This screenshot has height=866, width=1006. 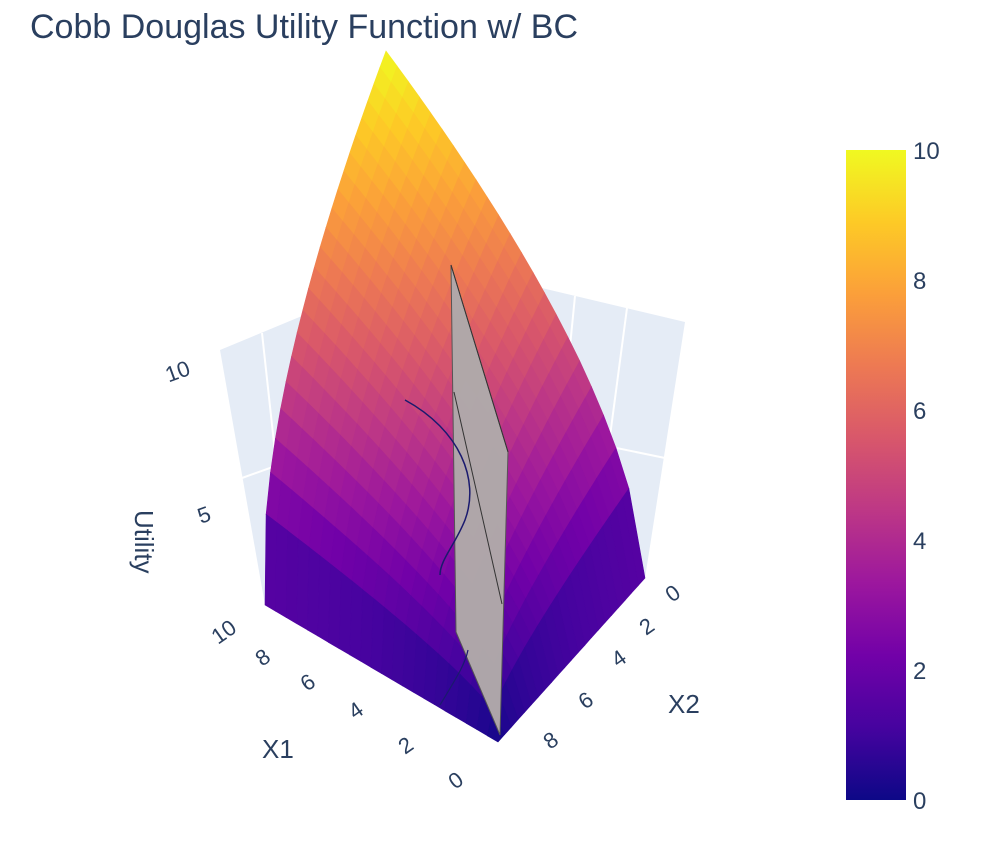 What do you see at coordinates (406, 746) in the screenshot?
I see `x1-tick-2: 2` at bounding box center [406, 746].